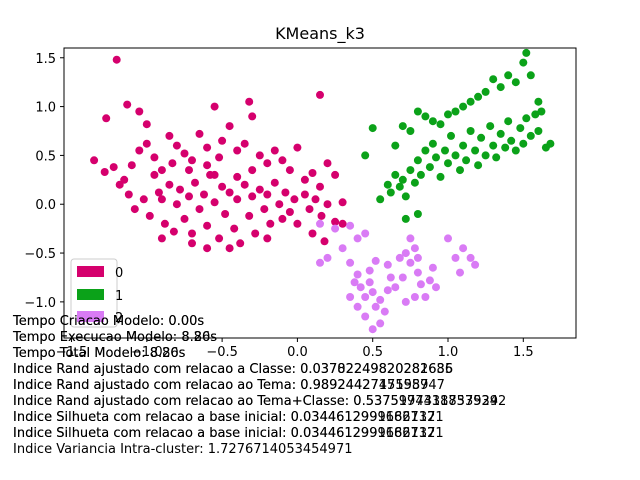  Describe the element at coordinates (147, 352) in the screenshot. I see `x-tick-label: −1.0` at that location.